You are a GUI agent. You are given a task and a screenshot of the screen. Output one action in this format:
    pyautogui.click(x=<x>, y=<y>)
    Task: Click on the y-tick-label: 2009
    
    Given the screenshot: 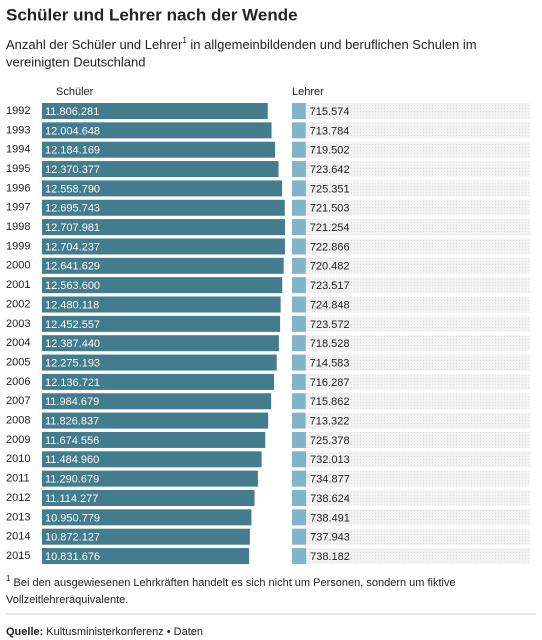 What is the action you would take?
    pyautogui.click(x=18, y=440)
    